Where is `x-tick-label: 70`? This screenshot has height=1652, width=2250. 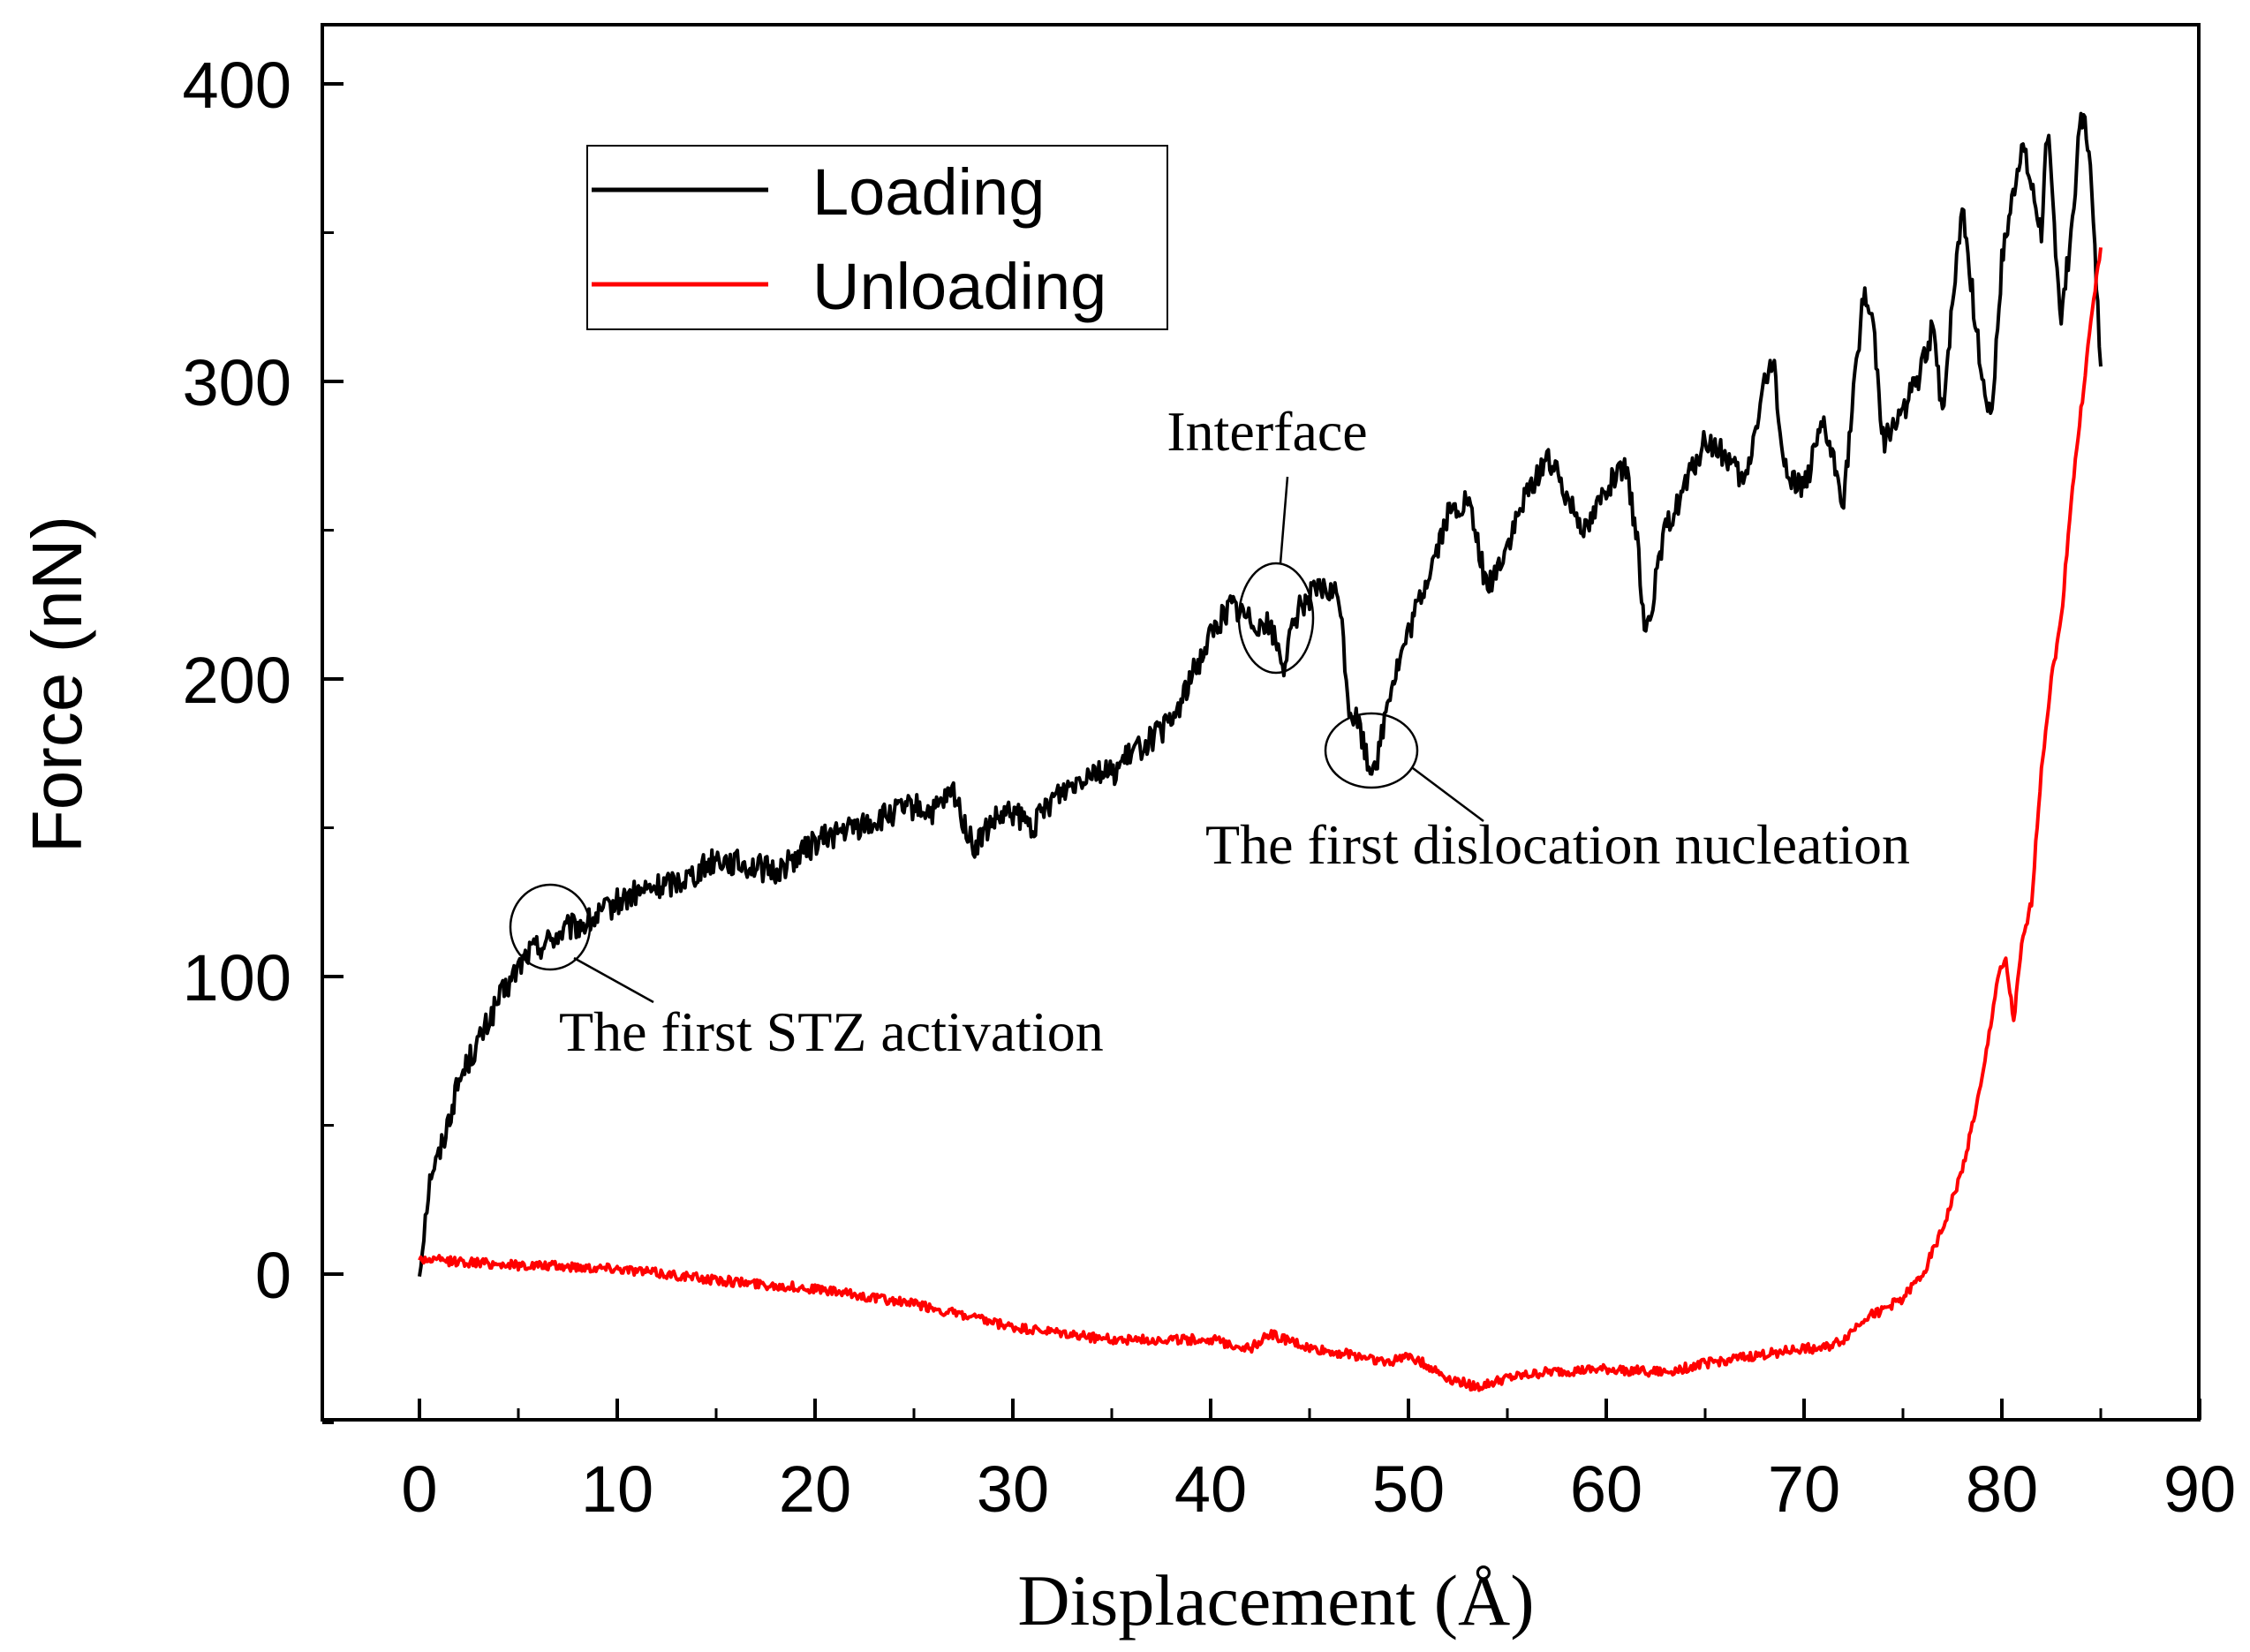
x-tick-label: 70 is located at coordinates (1804, 1489).